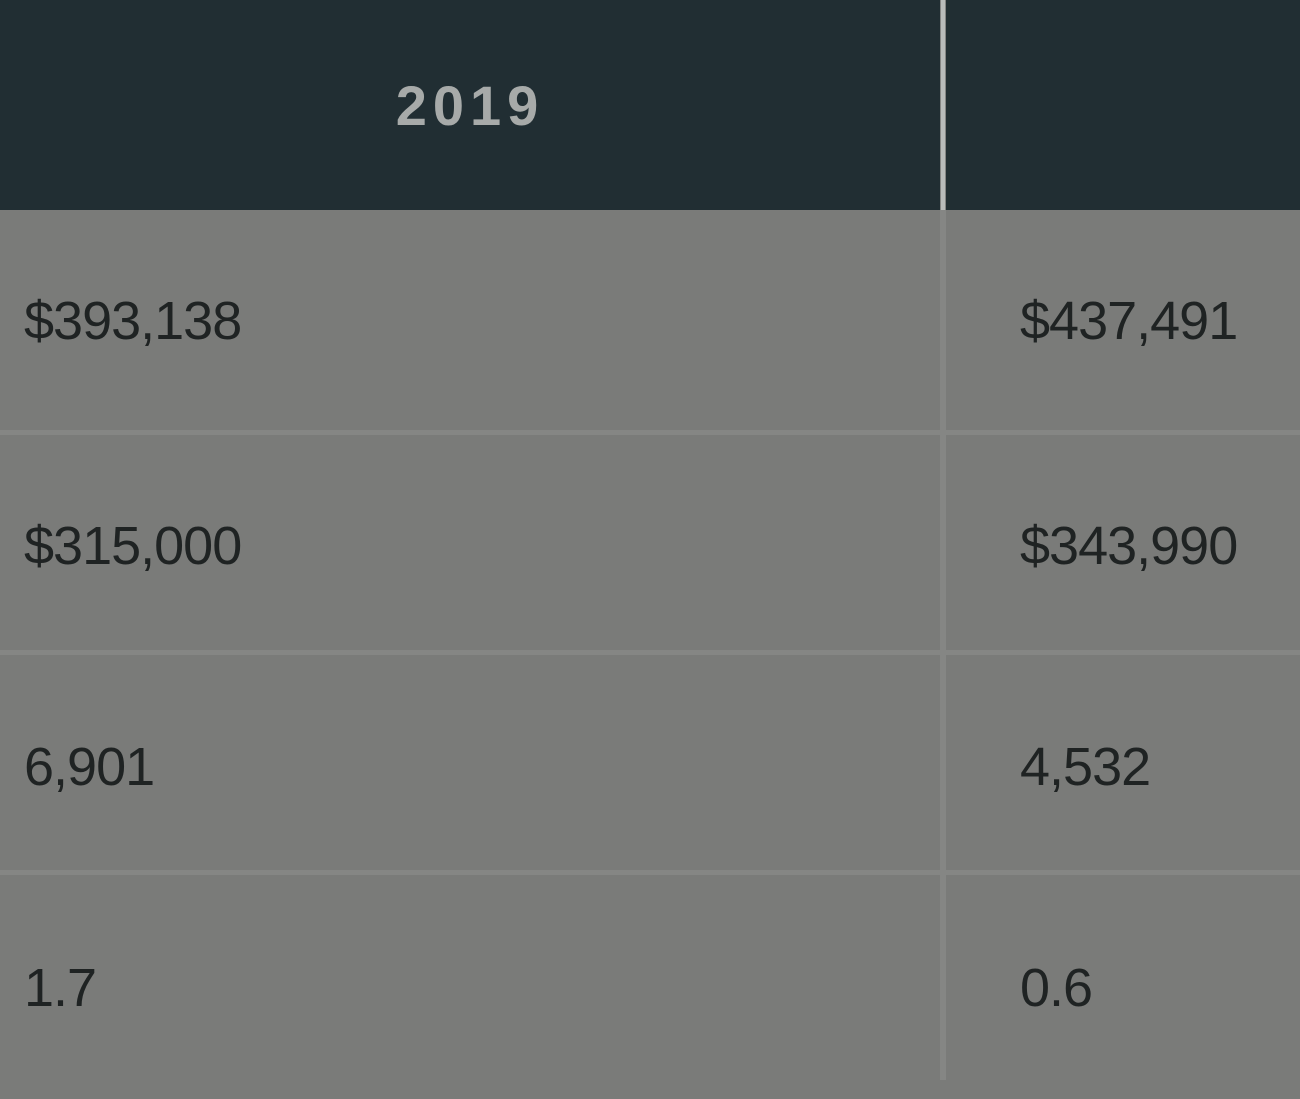  What do you see at coordinates (60, 988) in the screenshot?
I see `table-cell: 1.7` at bounding box center [60, 988].